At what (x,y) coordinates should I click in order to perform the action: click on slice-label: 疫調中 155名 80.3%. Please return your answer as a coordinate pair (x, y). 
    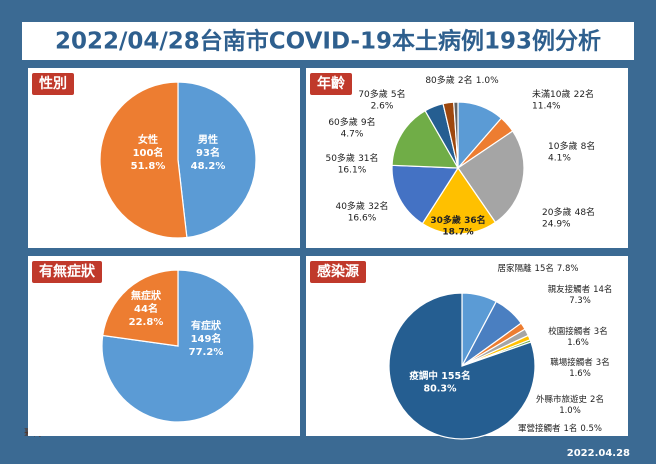
    Looking at the image, I should click on (439, 382).